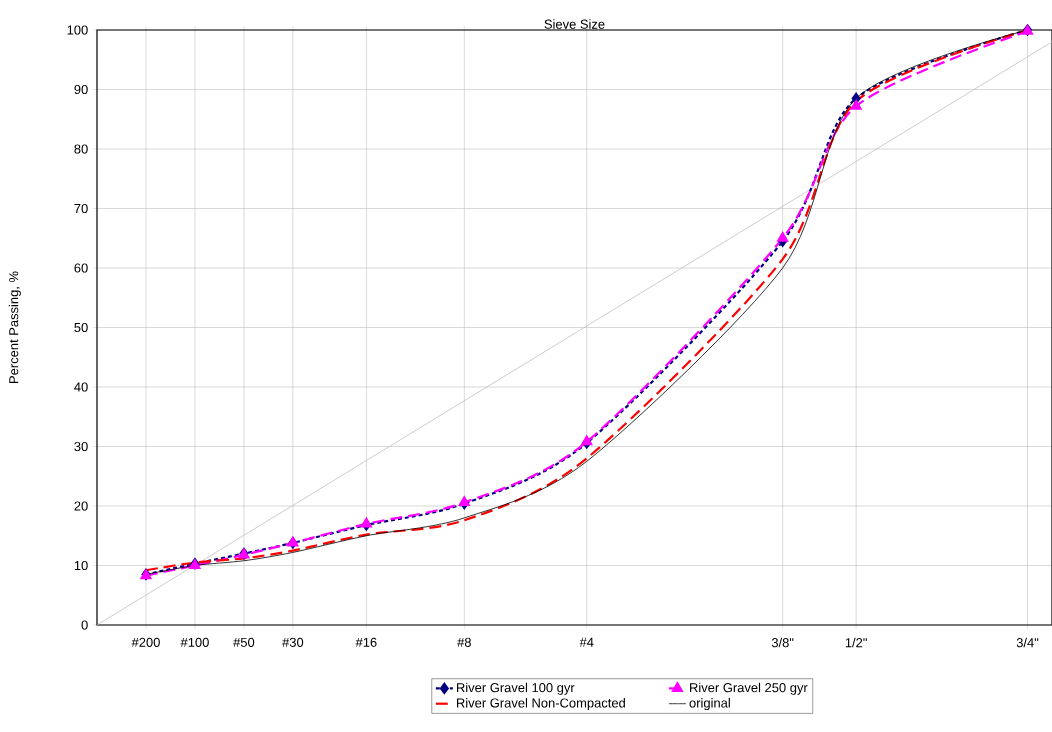 This screenshot has height=732, width=1052. I want to click on y-tick-label: 0, so click(84, 625).